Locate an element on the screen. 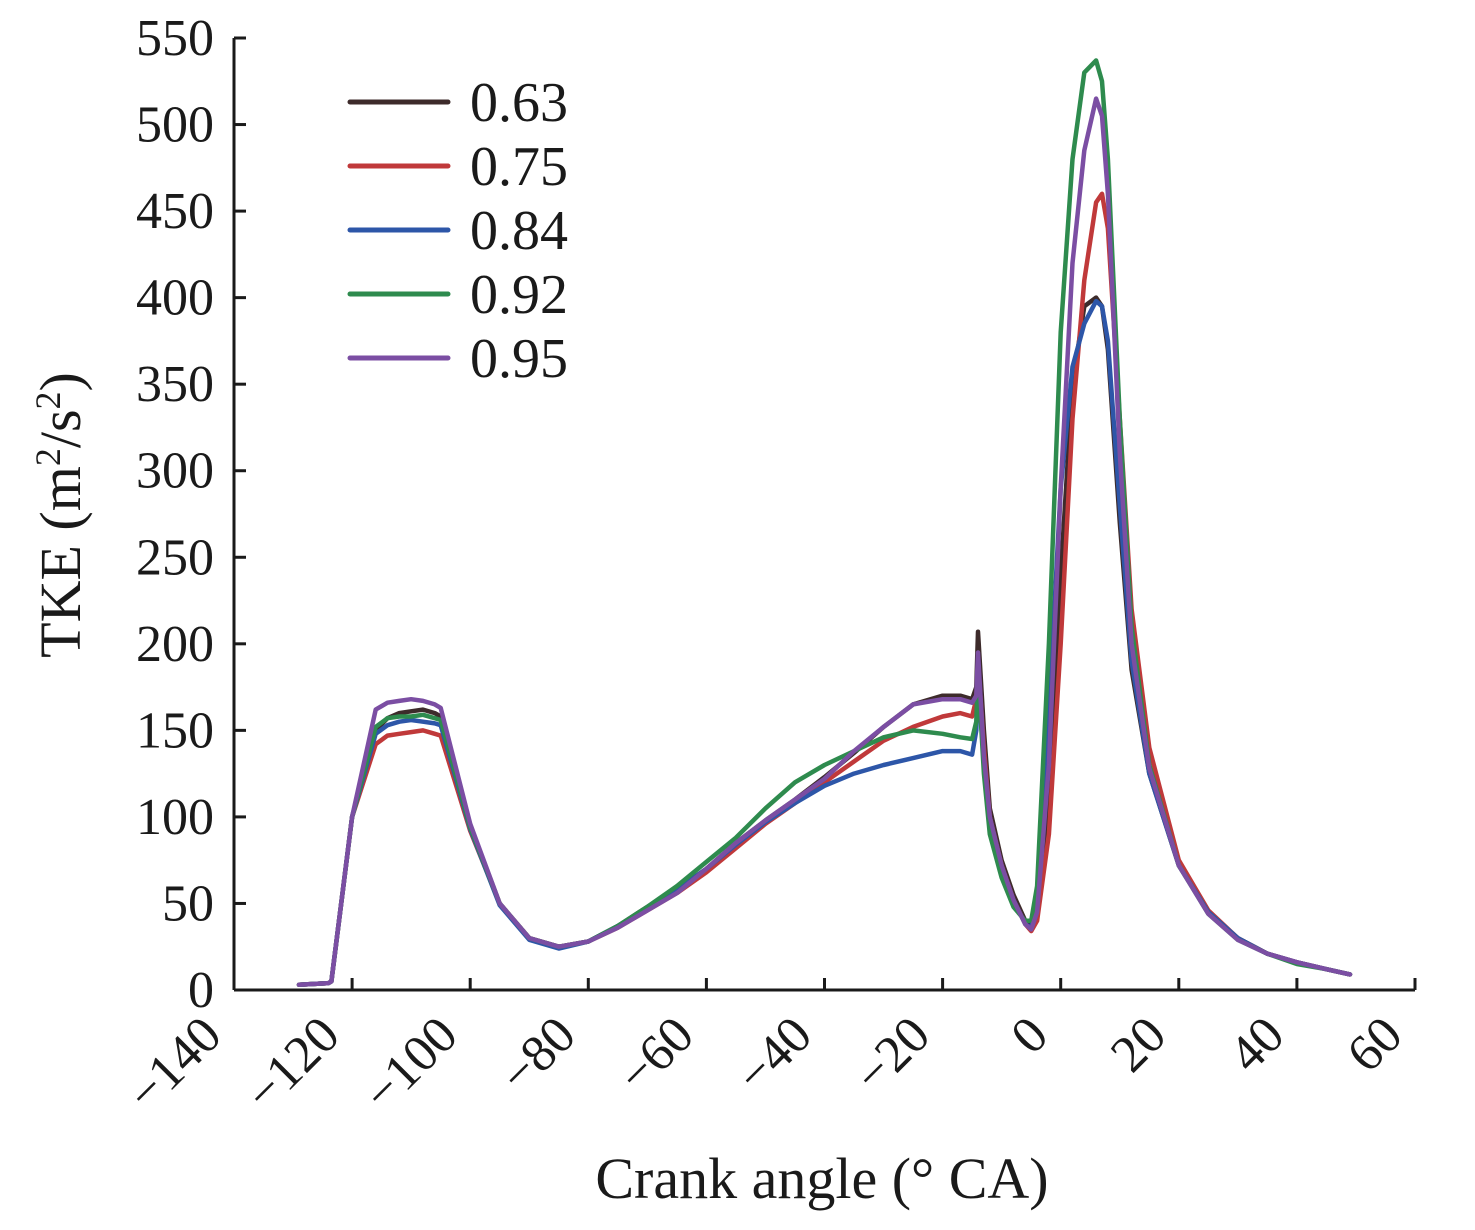 The height and width of the screenshot is (1230, 1475). y-axis-title-sup-1: 2 is located at coordinates (48, 457).